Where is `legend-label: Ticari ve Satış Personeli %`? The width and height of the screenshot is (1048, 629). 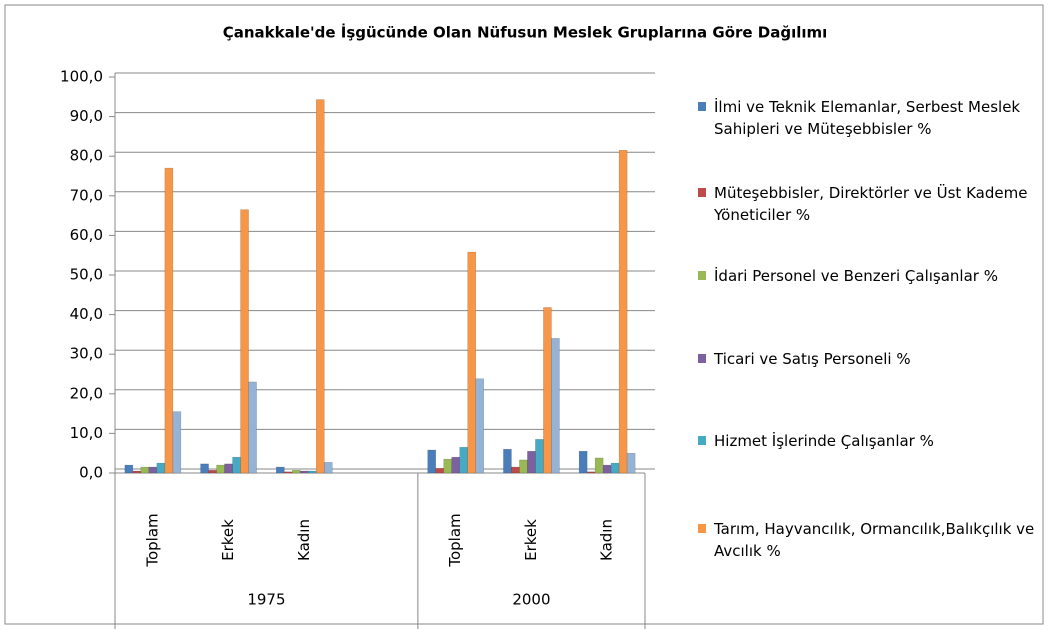
legend-label: Ticari ve Satış Personeli % is located at coordinates (812, 359).